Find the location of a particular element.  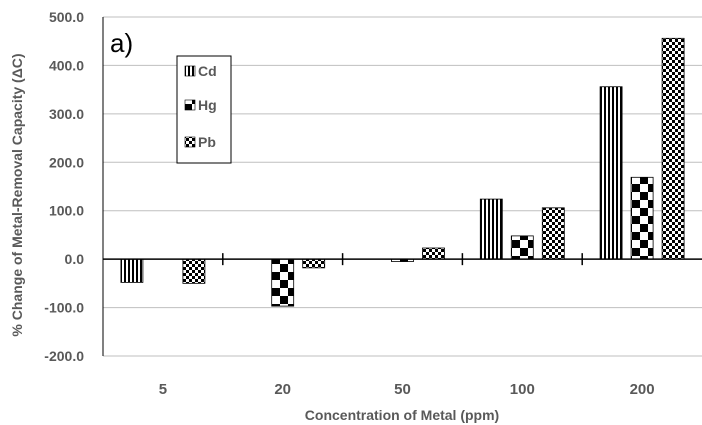

x-axis-title: Concentration of Metal (ppm) is located at coordinates (402, 415).